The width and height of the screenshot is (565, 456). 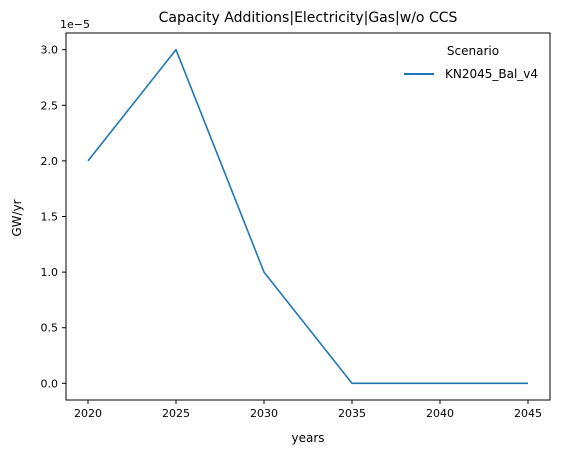 I want to click on x-tick-label: 2020, so click(x=88, y=413).